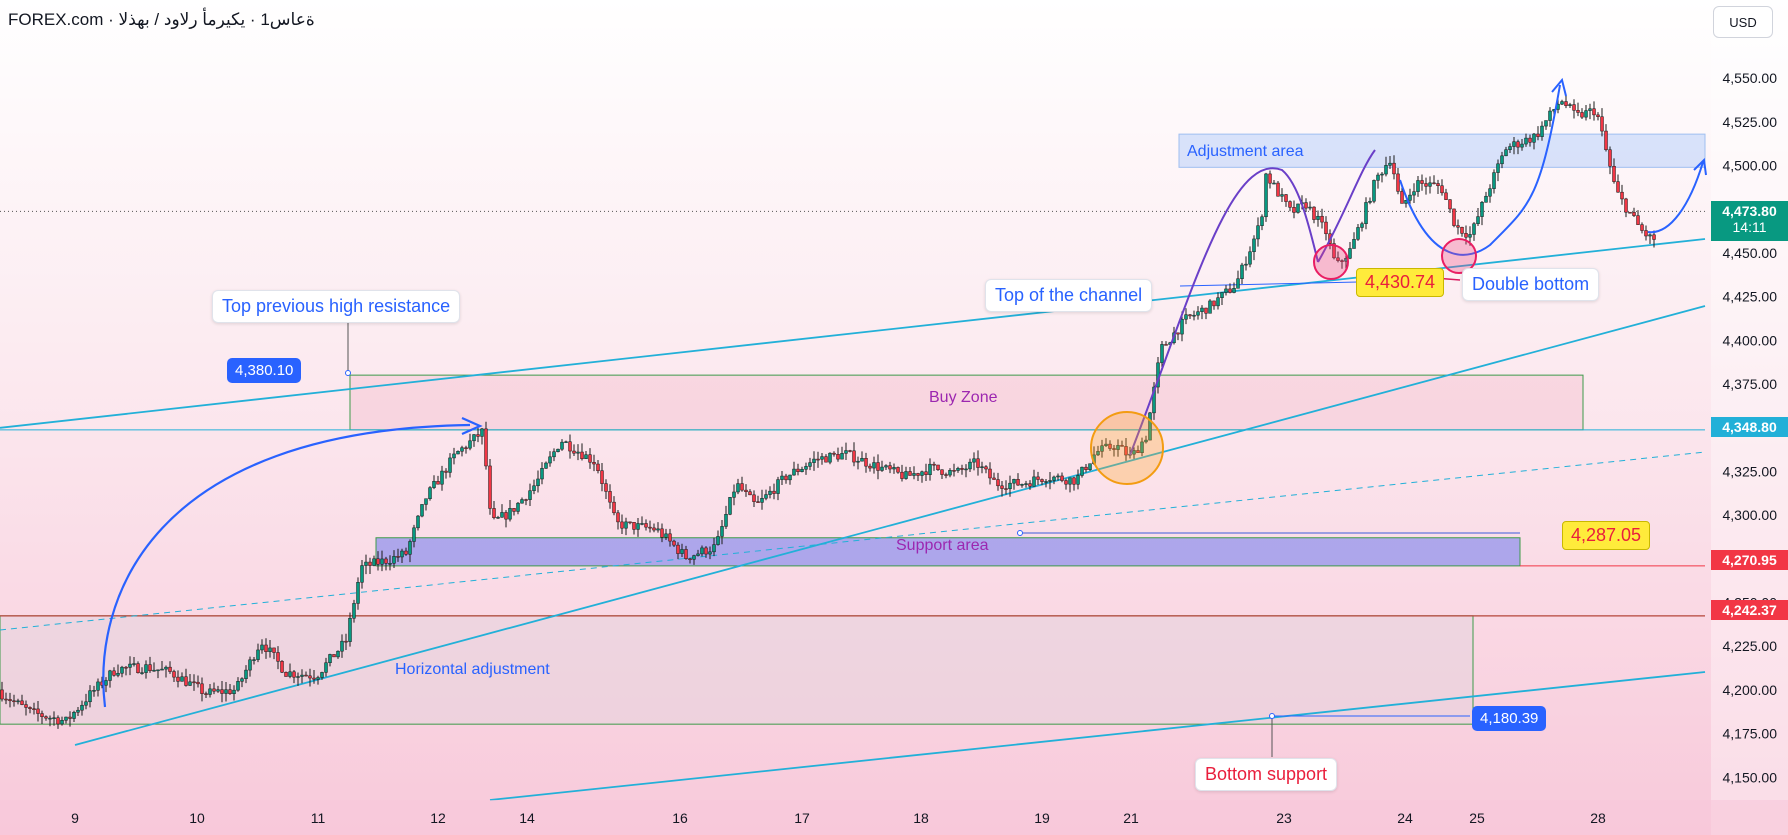 This screenshot has height=835, width=1788. What do you see at coordinates (1480, 170) in the screenshot?
I see `double-bottom-curve` at bounding box center [1480, 170].